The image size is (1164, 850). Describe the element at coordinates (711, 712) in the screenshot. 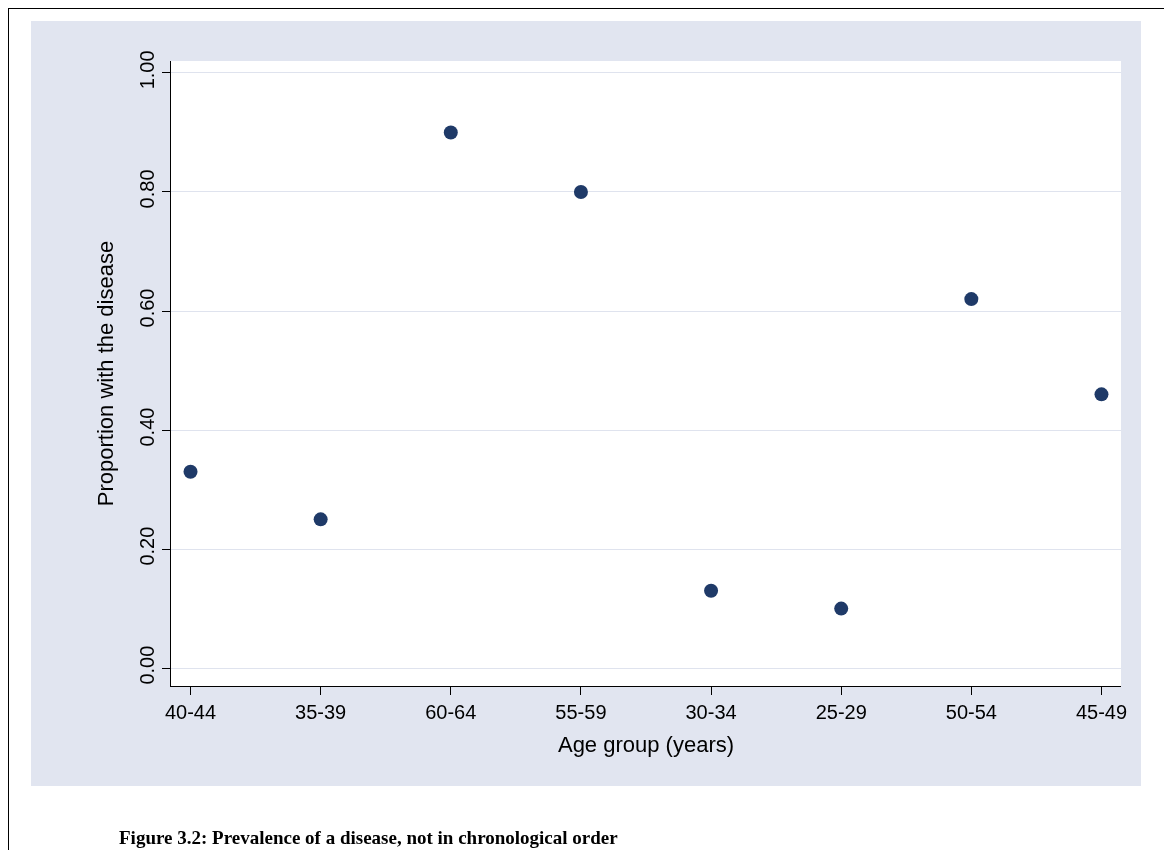

I see `x-tick-label: 30-34` at that location.